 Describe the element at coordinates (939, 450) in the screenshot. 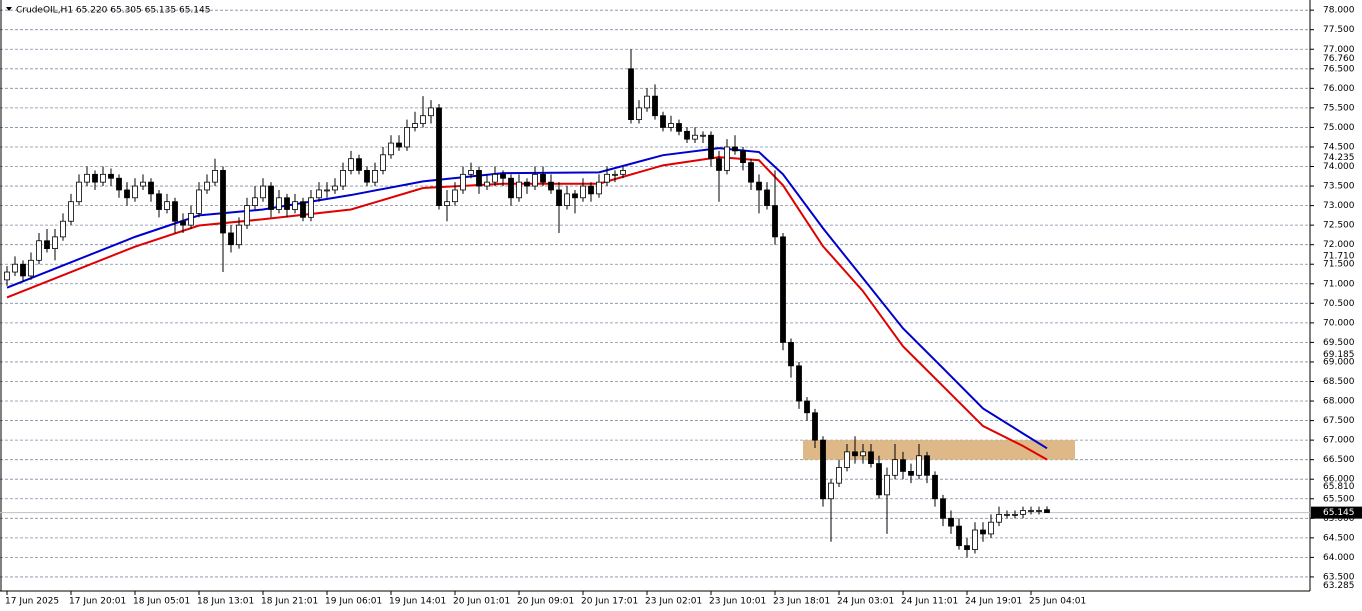

I see `zone` at that location.